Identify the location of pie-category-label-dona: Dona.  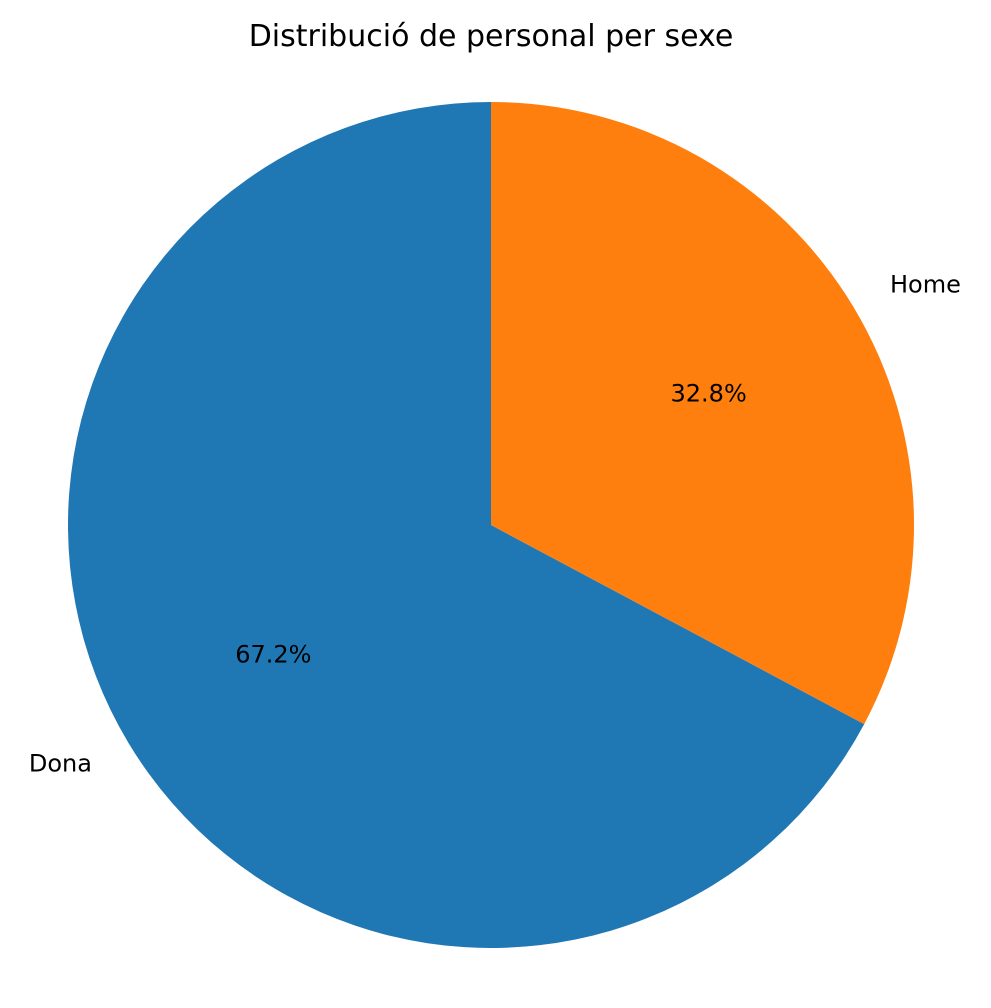
(60, 763).